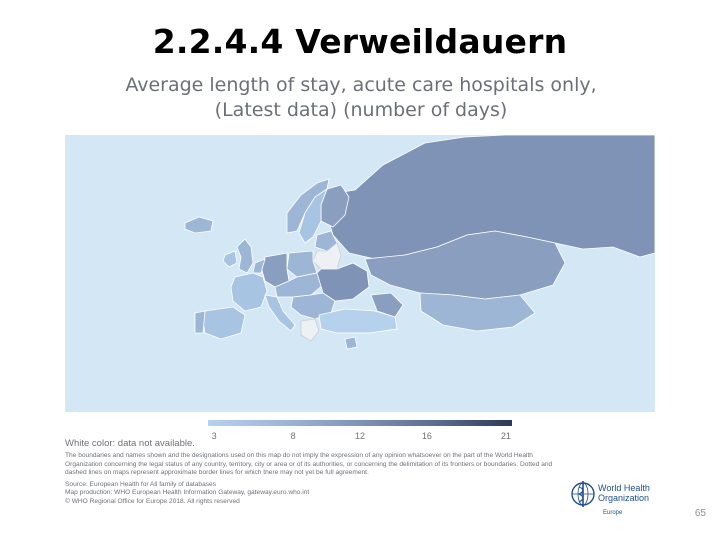 This screenshot has width=720, height=540. I want to click on legend-ticks: 3 8 12 16 21, so click(360, 437).